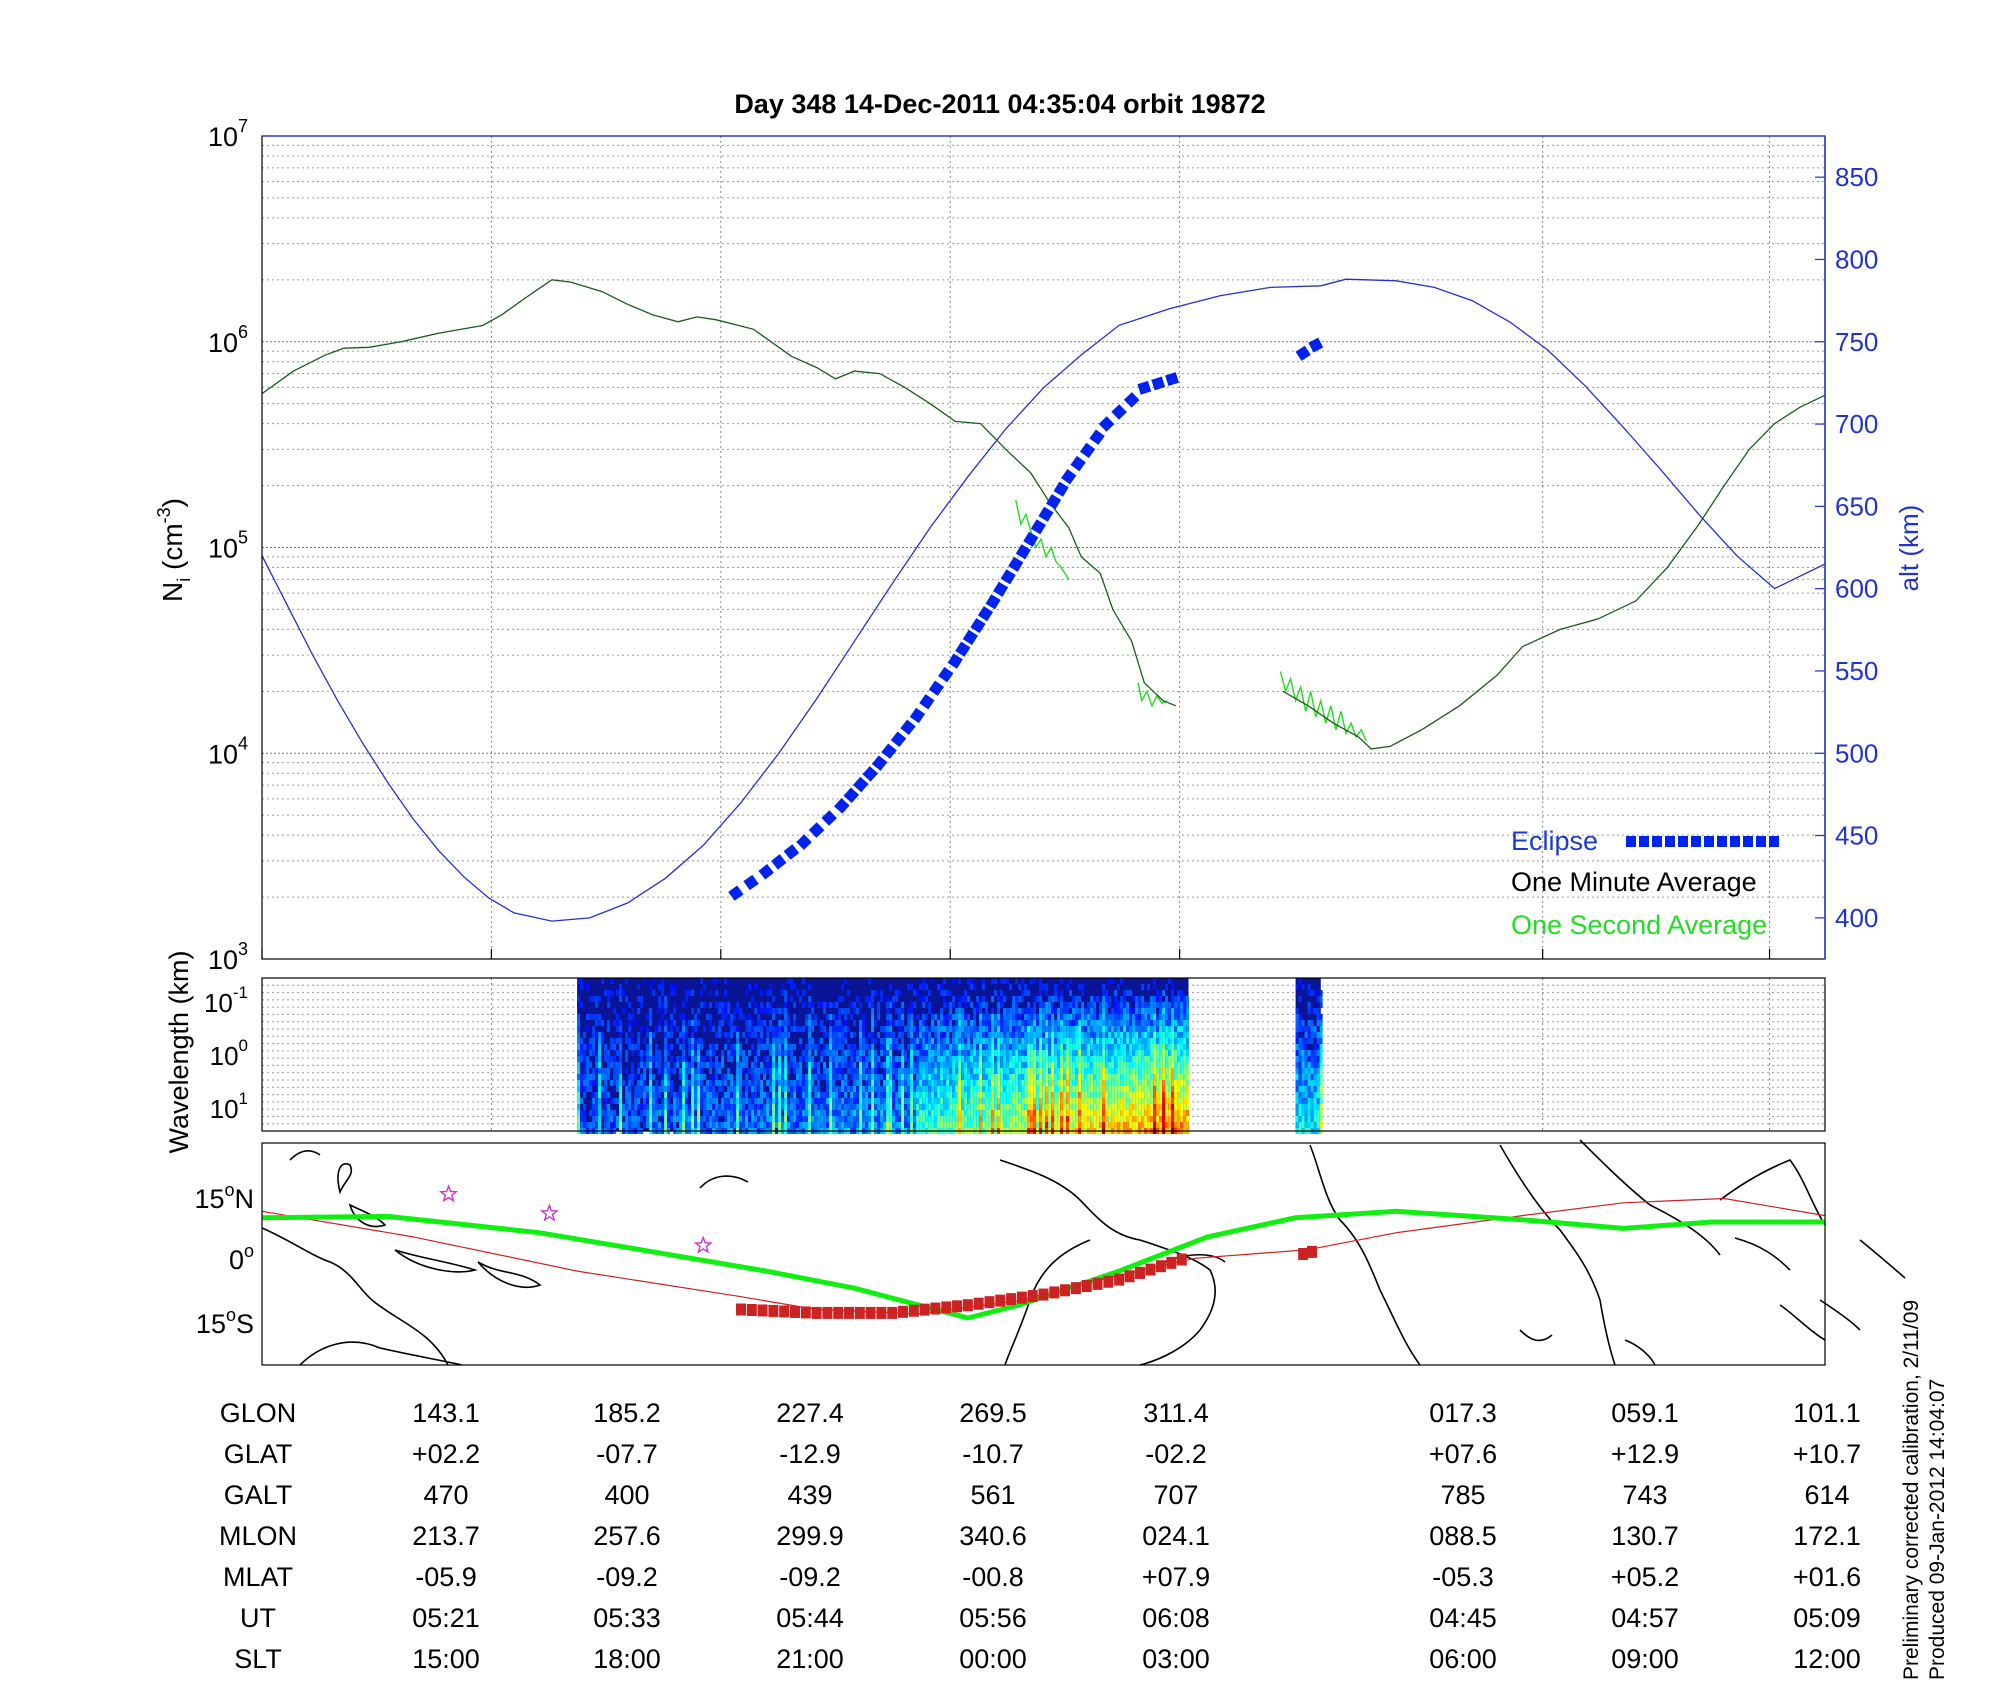 The image size is (2000, 1700). I want to click on table-row-label: MLON, so click(258, 1536).